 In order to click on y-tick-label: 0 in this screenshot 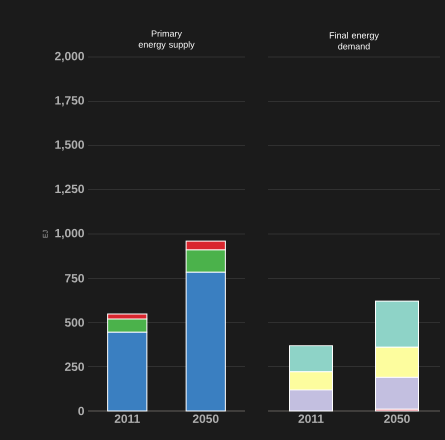, I will do `click(81, 411)`.